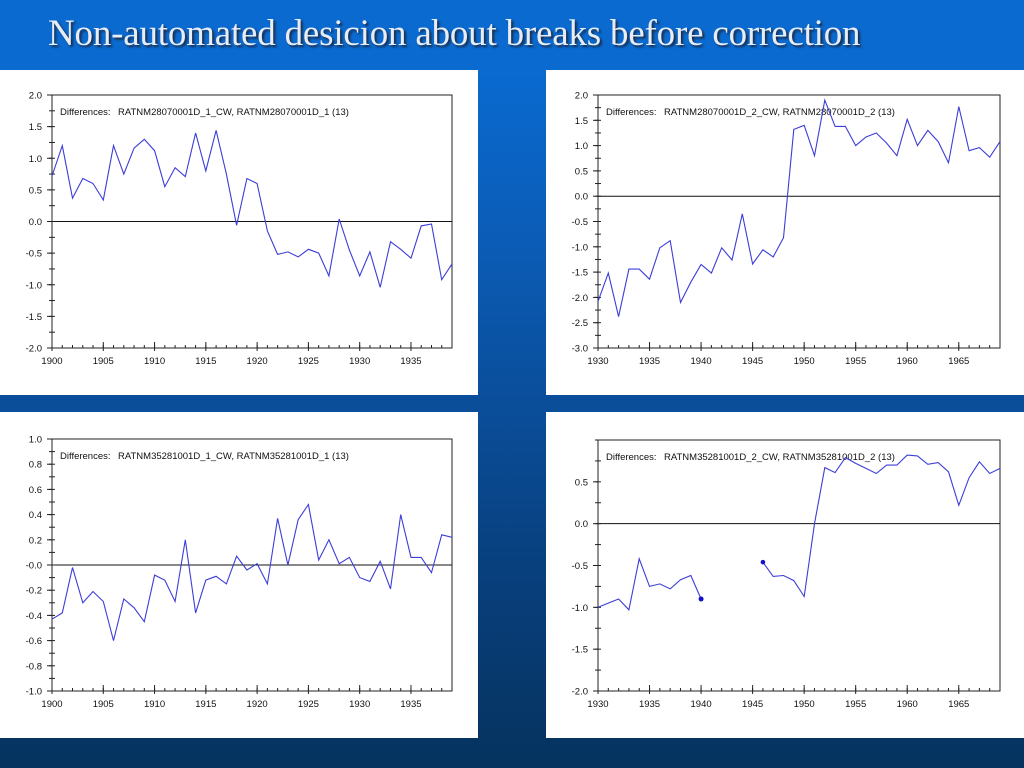  I want to click on x-tick-label: 1955, so click(855, 704).